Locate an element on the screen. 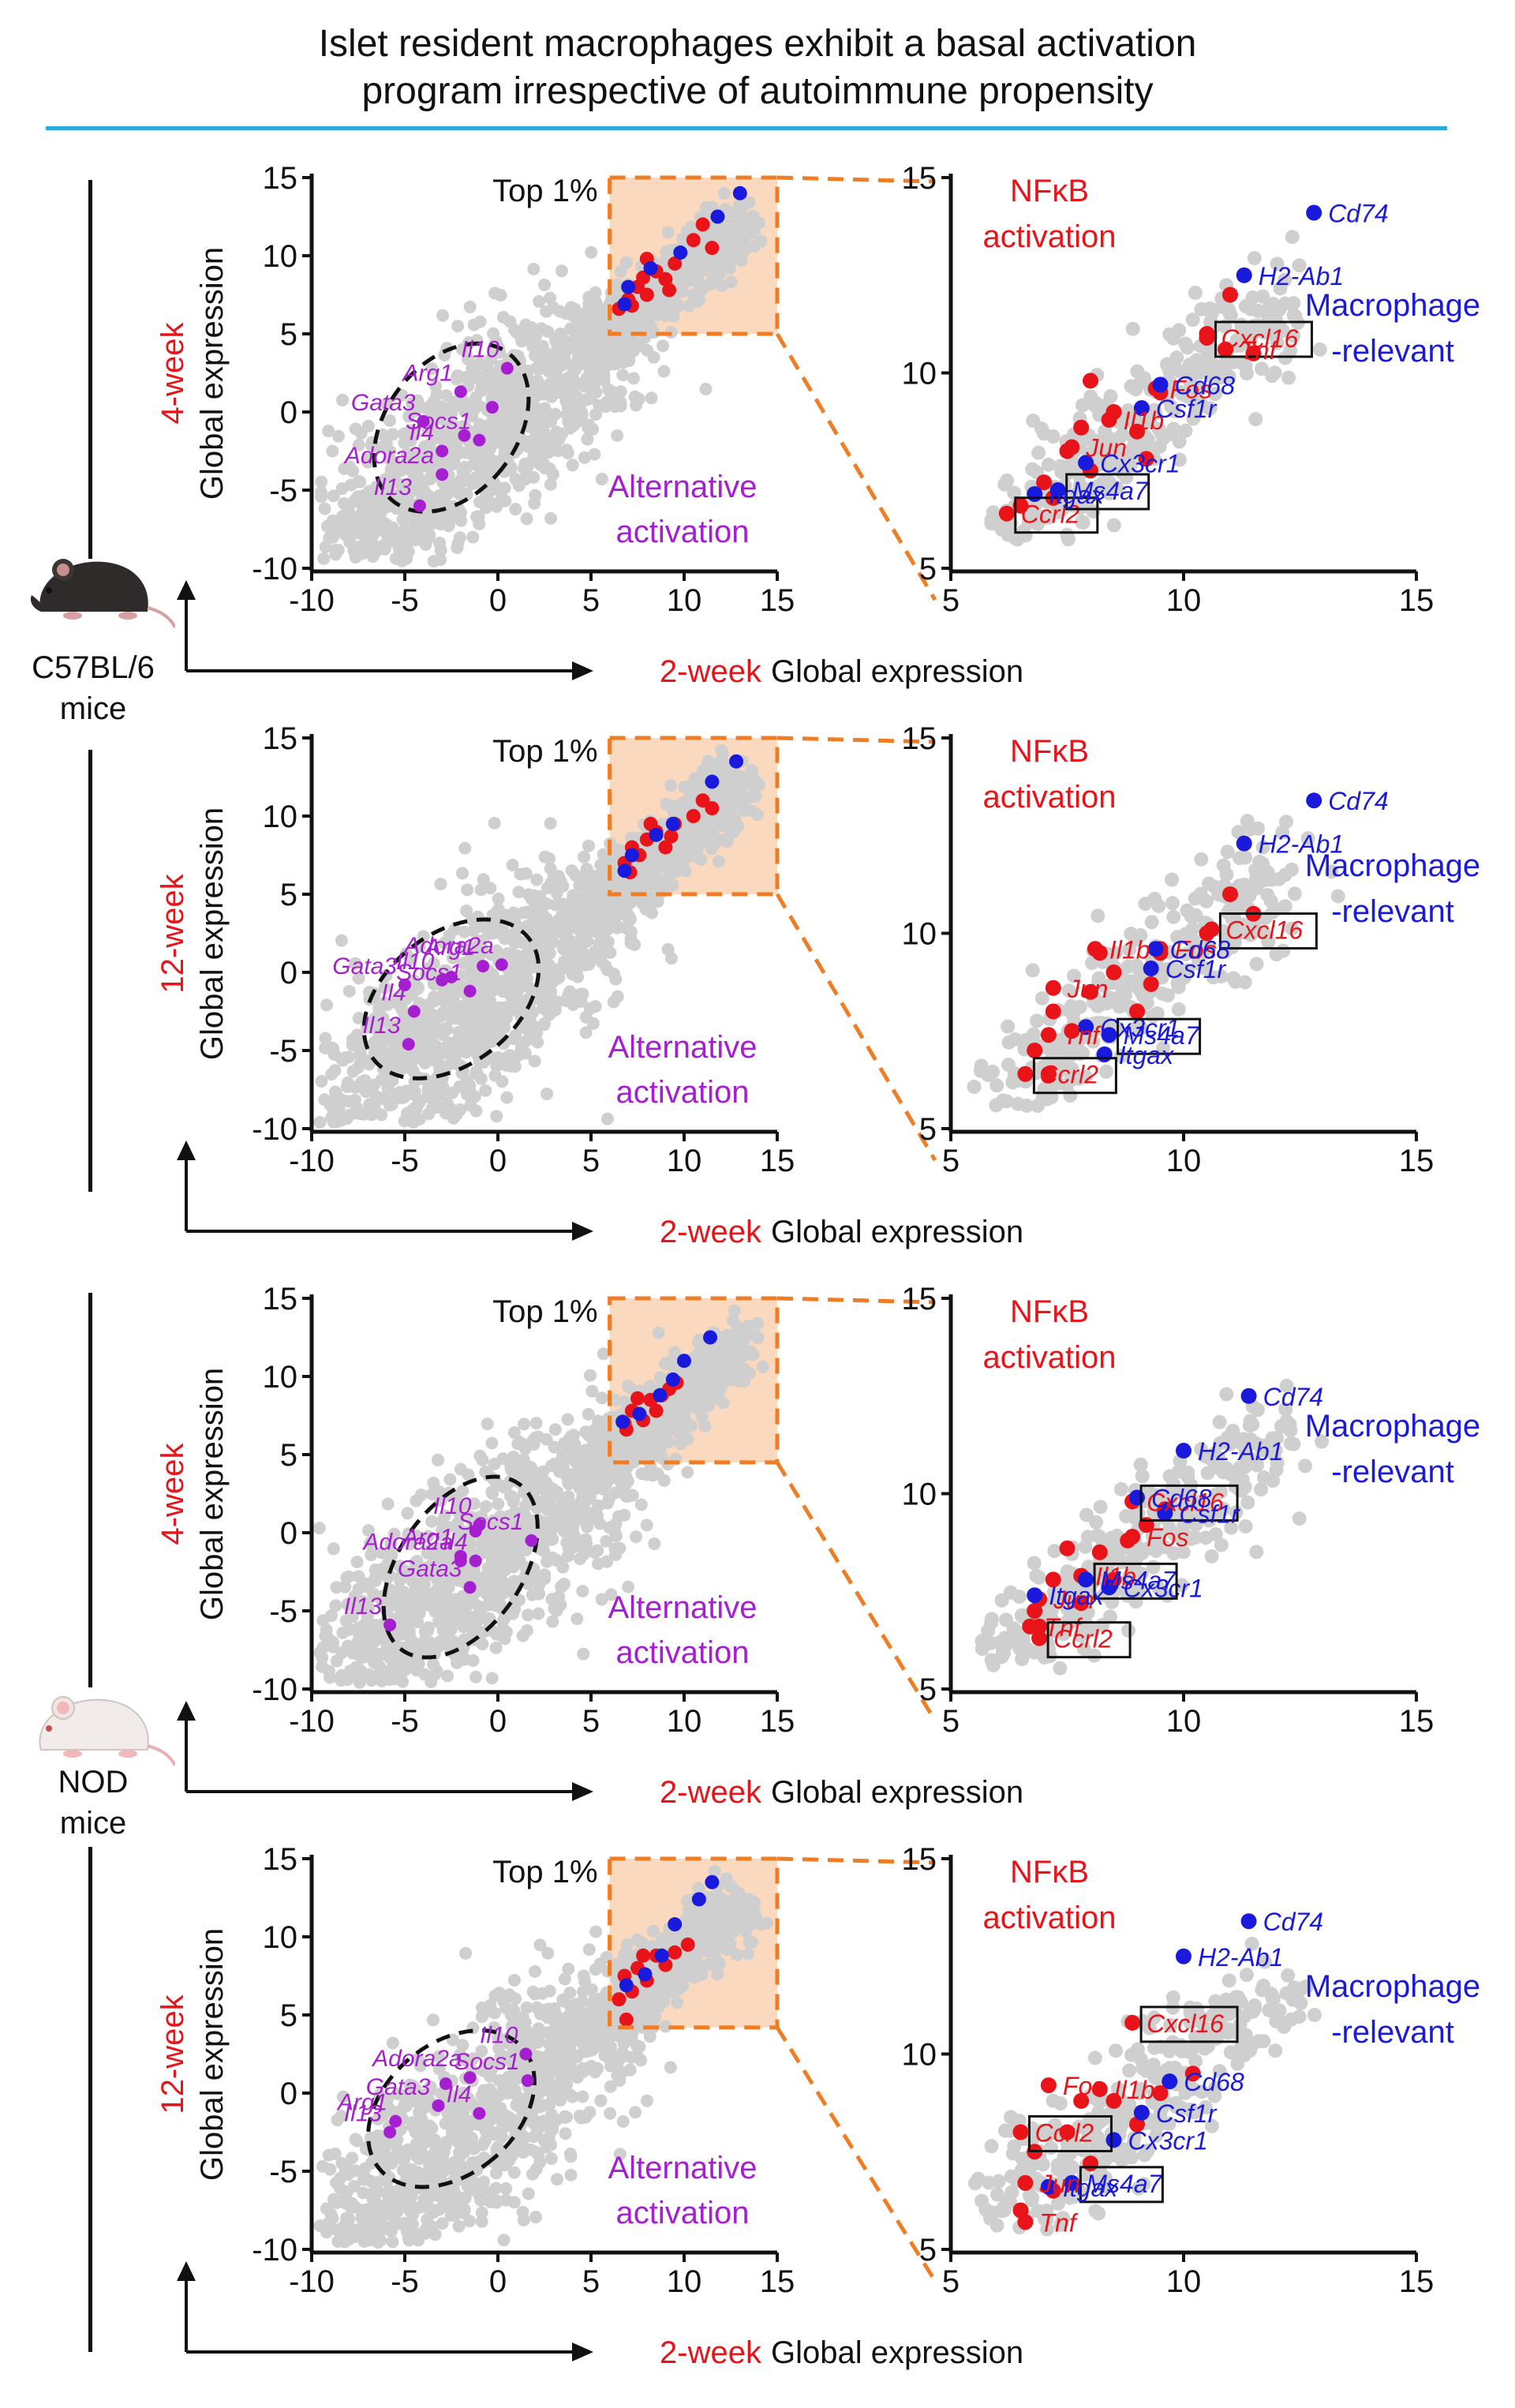 The height and width of the screenshot is (2408, 1515). top-percent-label: Top 1% is located at coordinates (544, 191).